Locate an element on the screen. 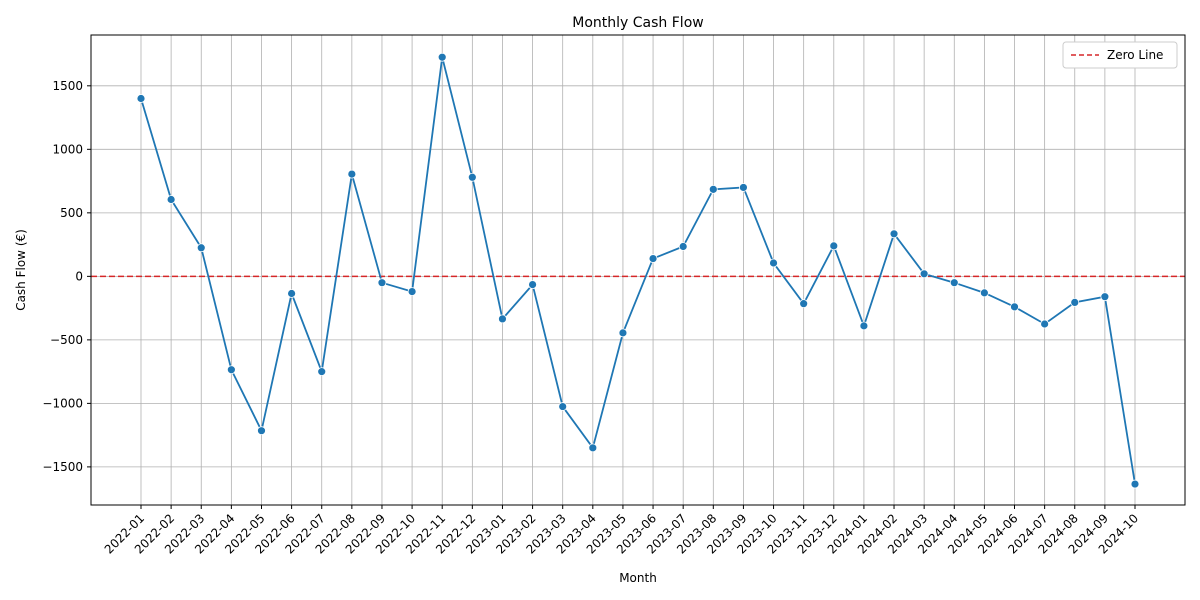 The width and height of the screenshot is (1200, 600). y-axis-title: Cash Flow (€) is located at coordinates (21, 270).